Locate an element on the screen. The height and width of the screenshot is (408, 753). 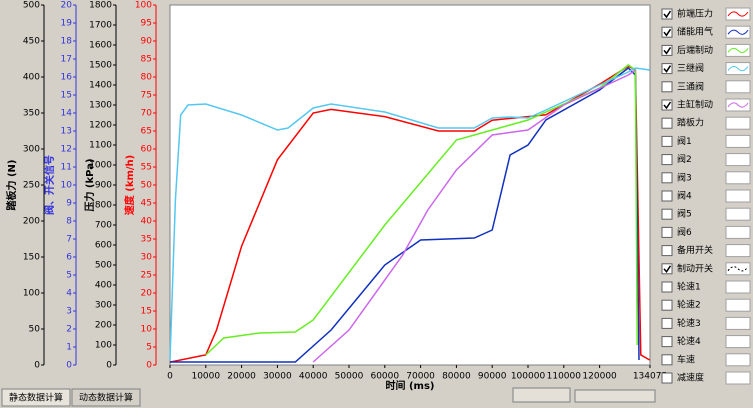
y-tick-label: 45 is located at coordinates (146, 204).